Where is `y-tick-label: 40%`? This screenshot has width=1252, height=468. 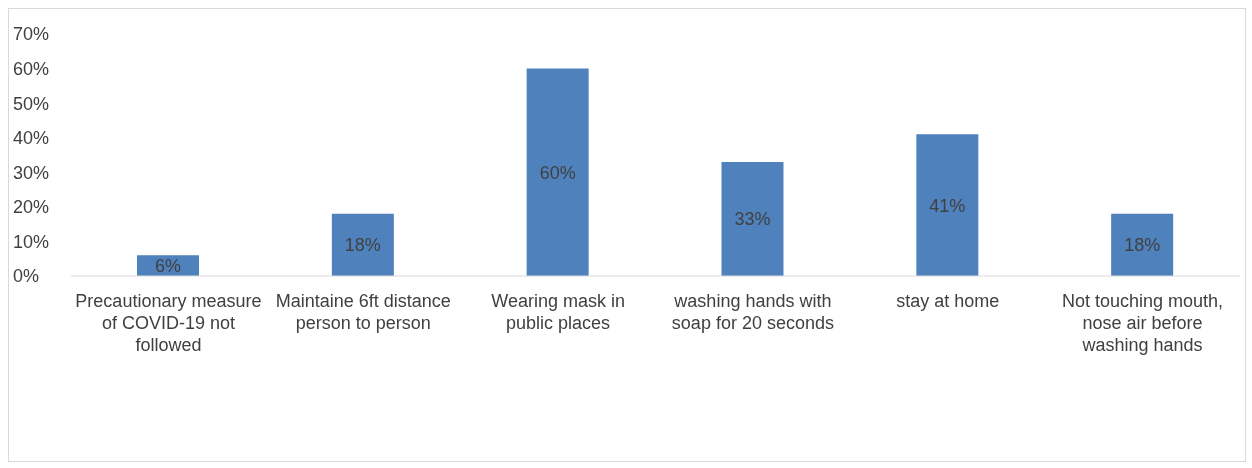
y-tick-label: 40% is located at coordinates (31, 138).